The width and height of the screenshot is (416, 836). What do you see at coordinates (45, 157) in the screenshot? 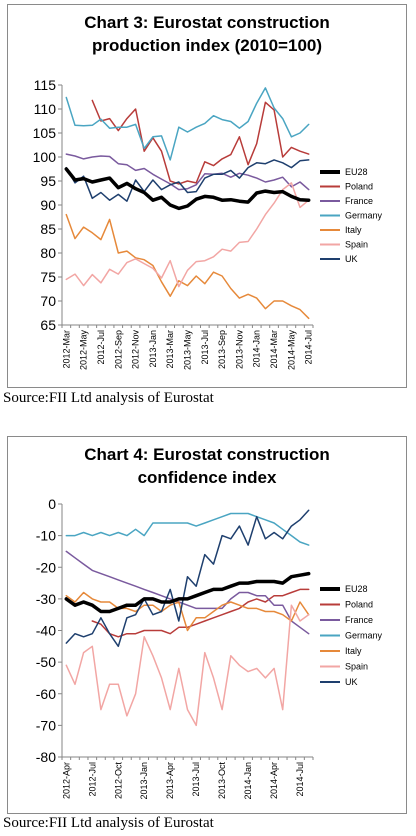
I see `chart-3-y-tick-label: 100` at bounding box center [45, 157].